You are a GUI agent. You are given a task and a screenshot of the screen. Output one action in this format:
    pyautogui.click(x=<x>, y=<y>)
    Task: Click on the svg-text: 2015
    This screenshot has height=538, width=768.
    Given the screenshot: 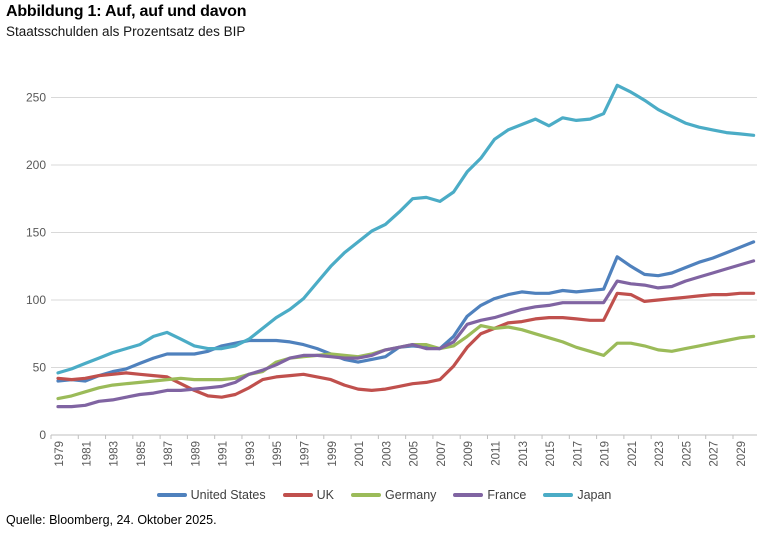 What is the action you would take?
    pyautogui.click(x=551, y=454)
    